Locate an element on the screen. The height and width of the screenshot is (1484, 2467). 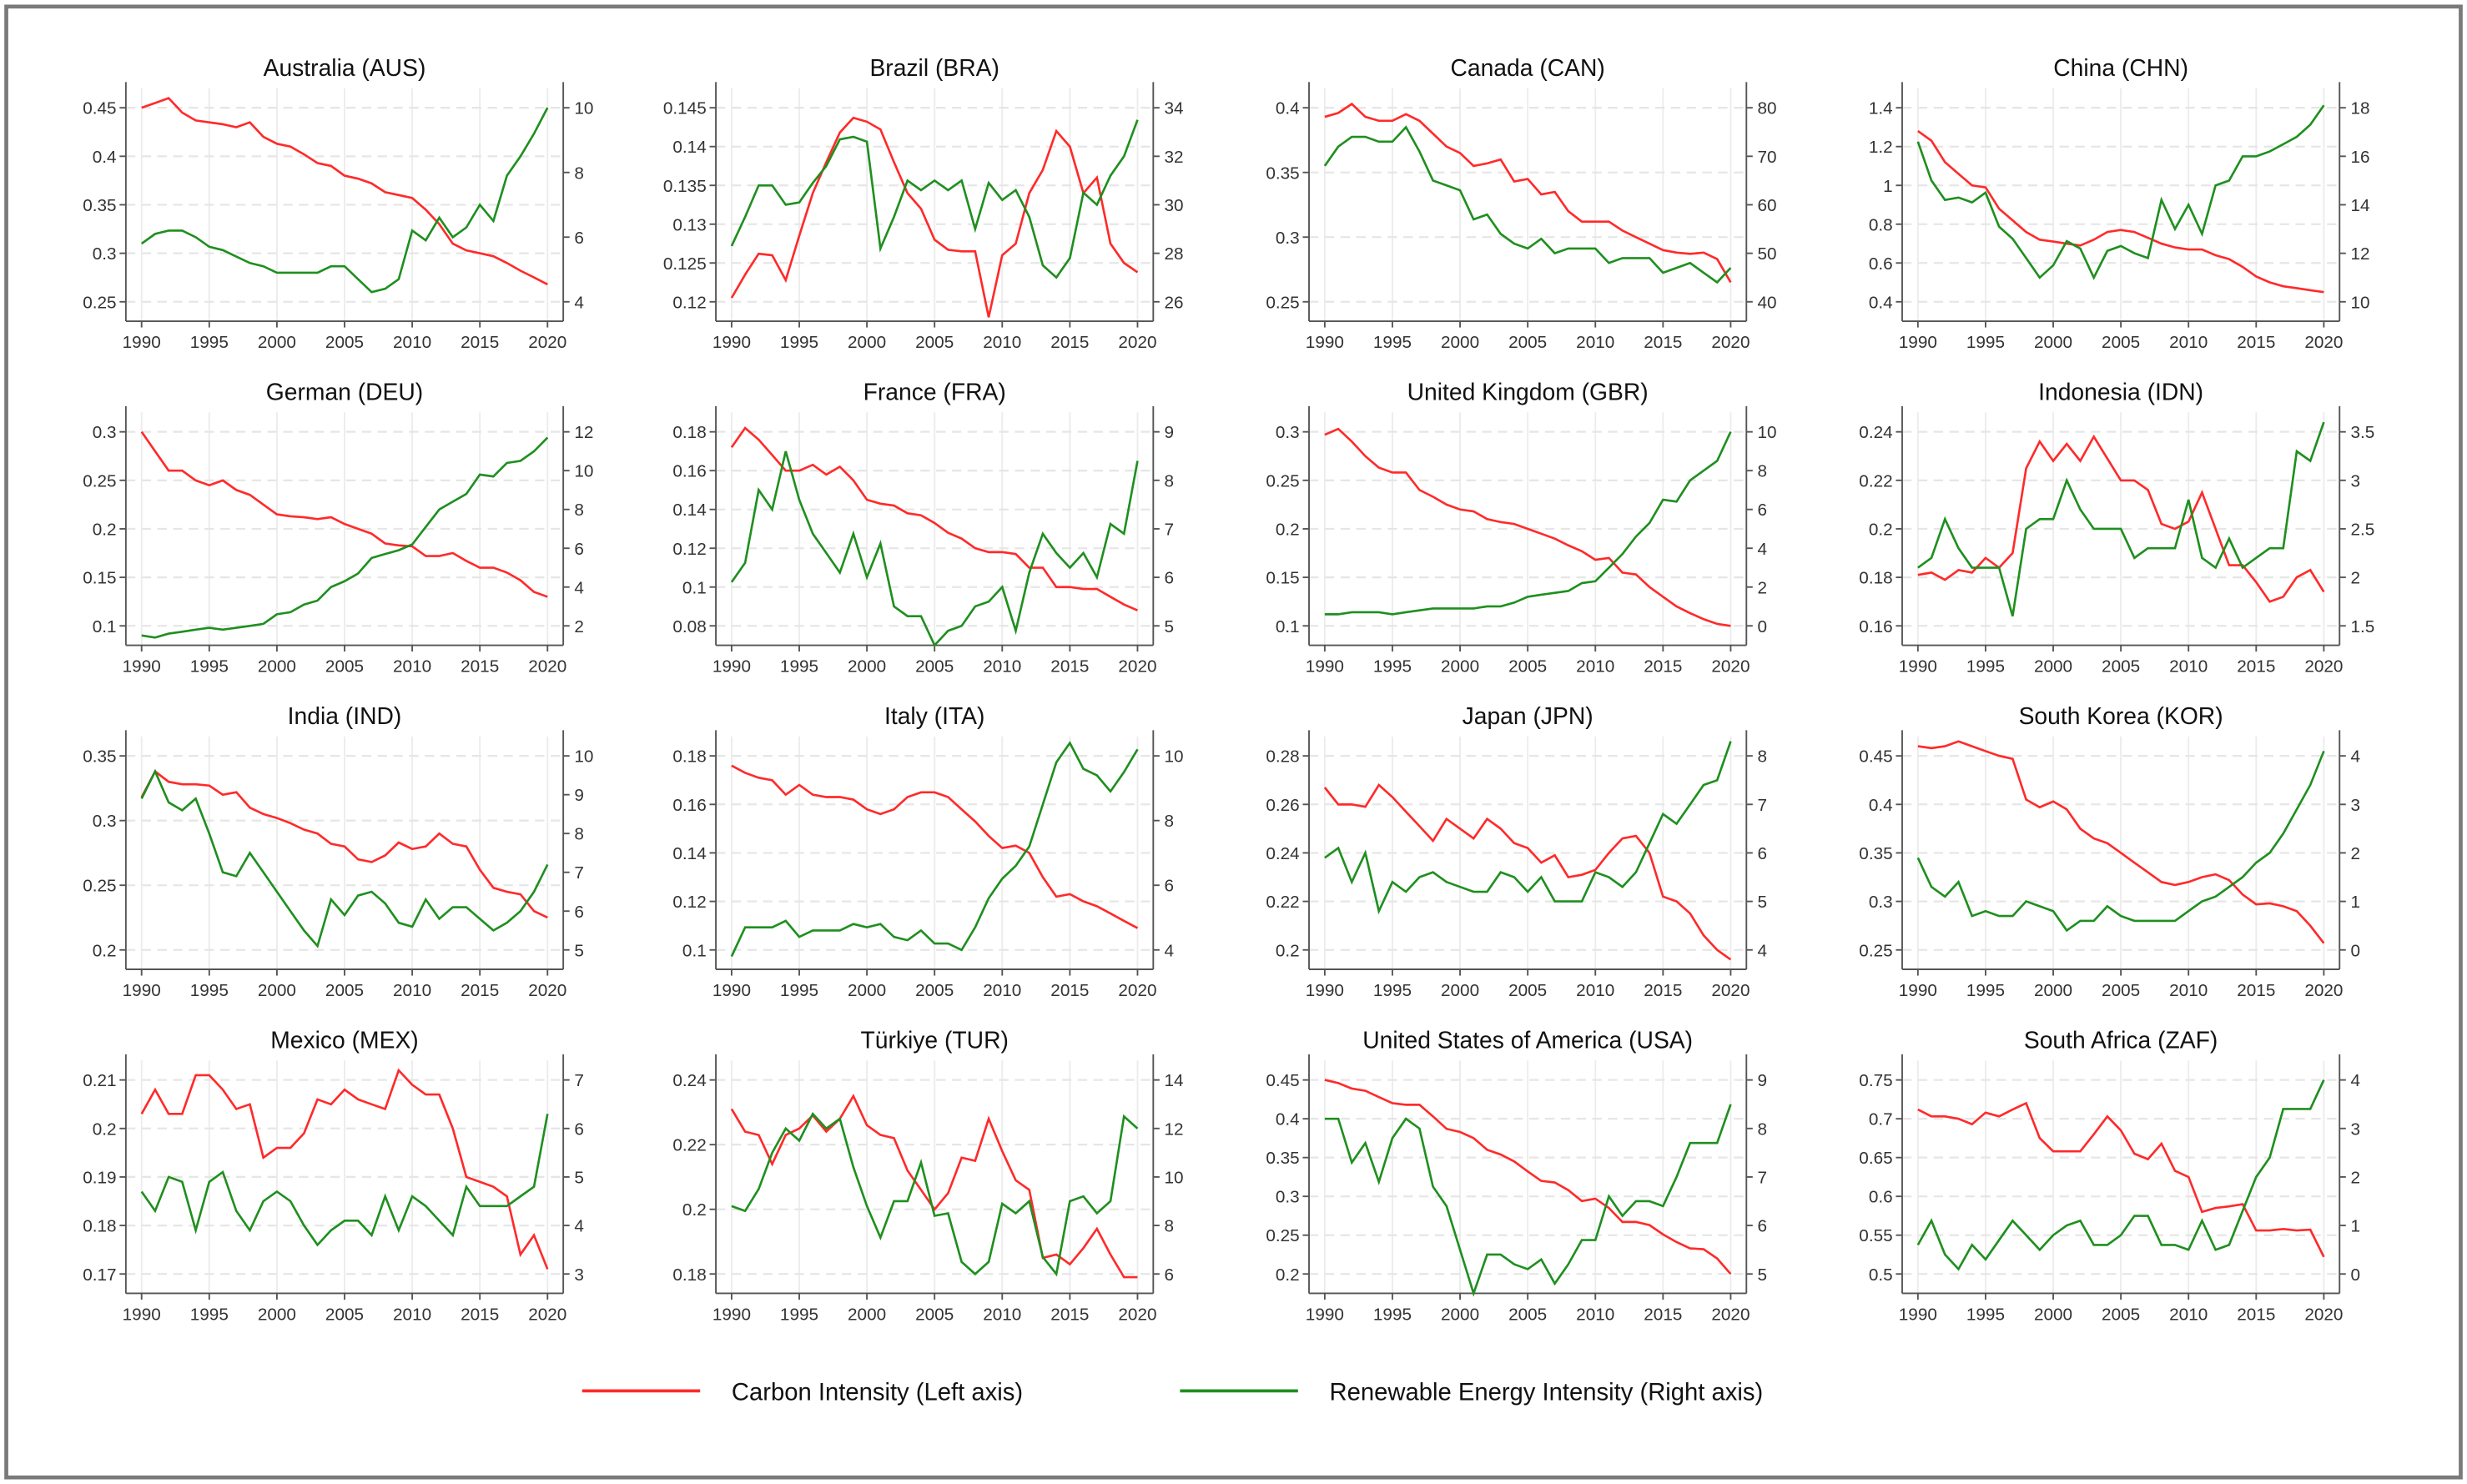
left-tick-label: 0.16 is located at coordinates (689, 472).